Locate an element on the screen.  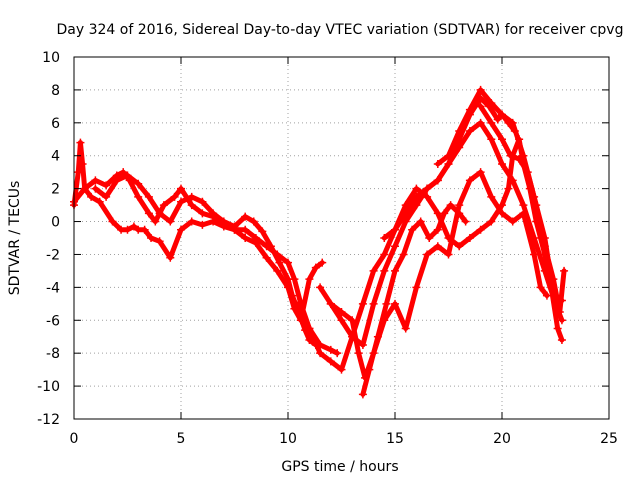
x-tick-label: 5 is located at coordinates (181, 439).